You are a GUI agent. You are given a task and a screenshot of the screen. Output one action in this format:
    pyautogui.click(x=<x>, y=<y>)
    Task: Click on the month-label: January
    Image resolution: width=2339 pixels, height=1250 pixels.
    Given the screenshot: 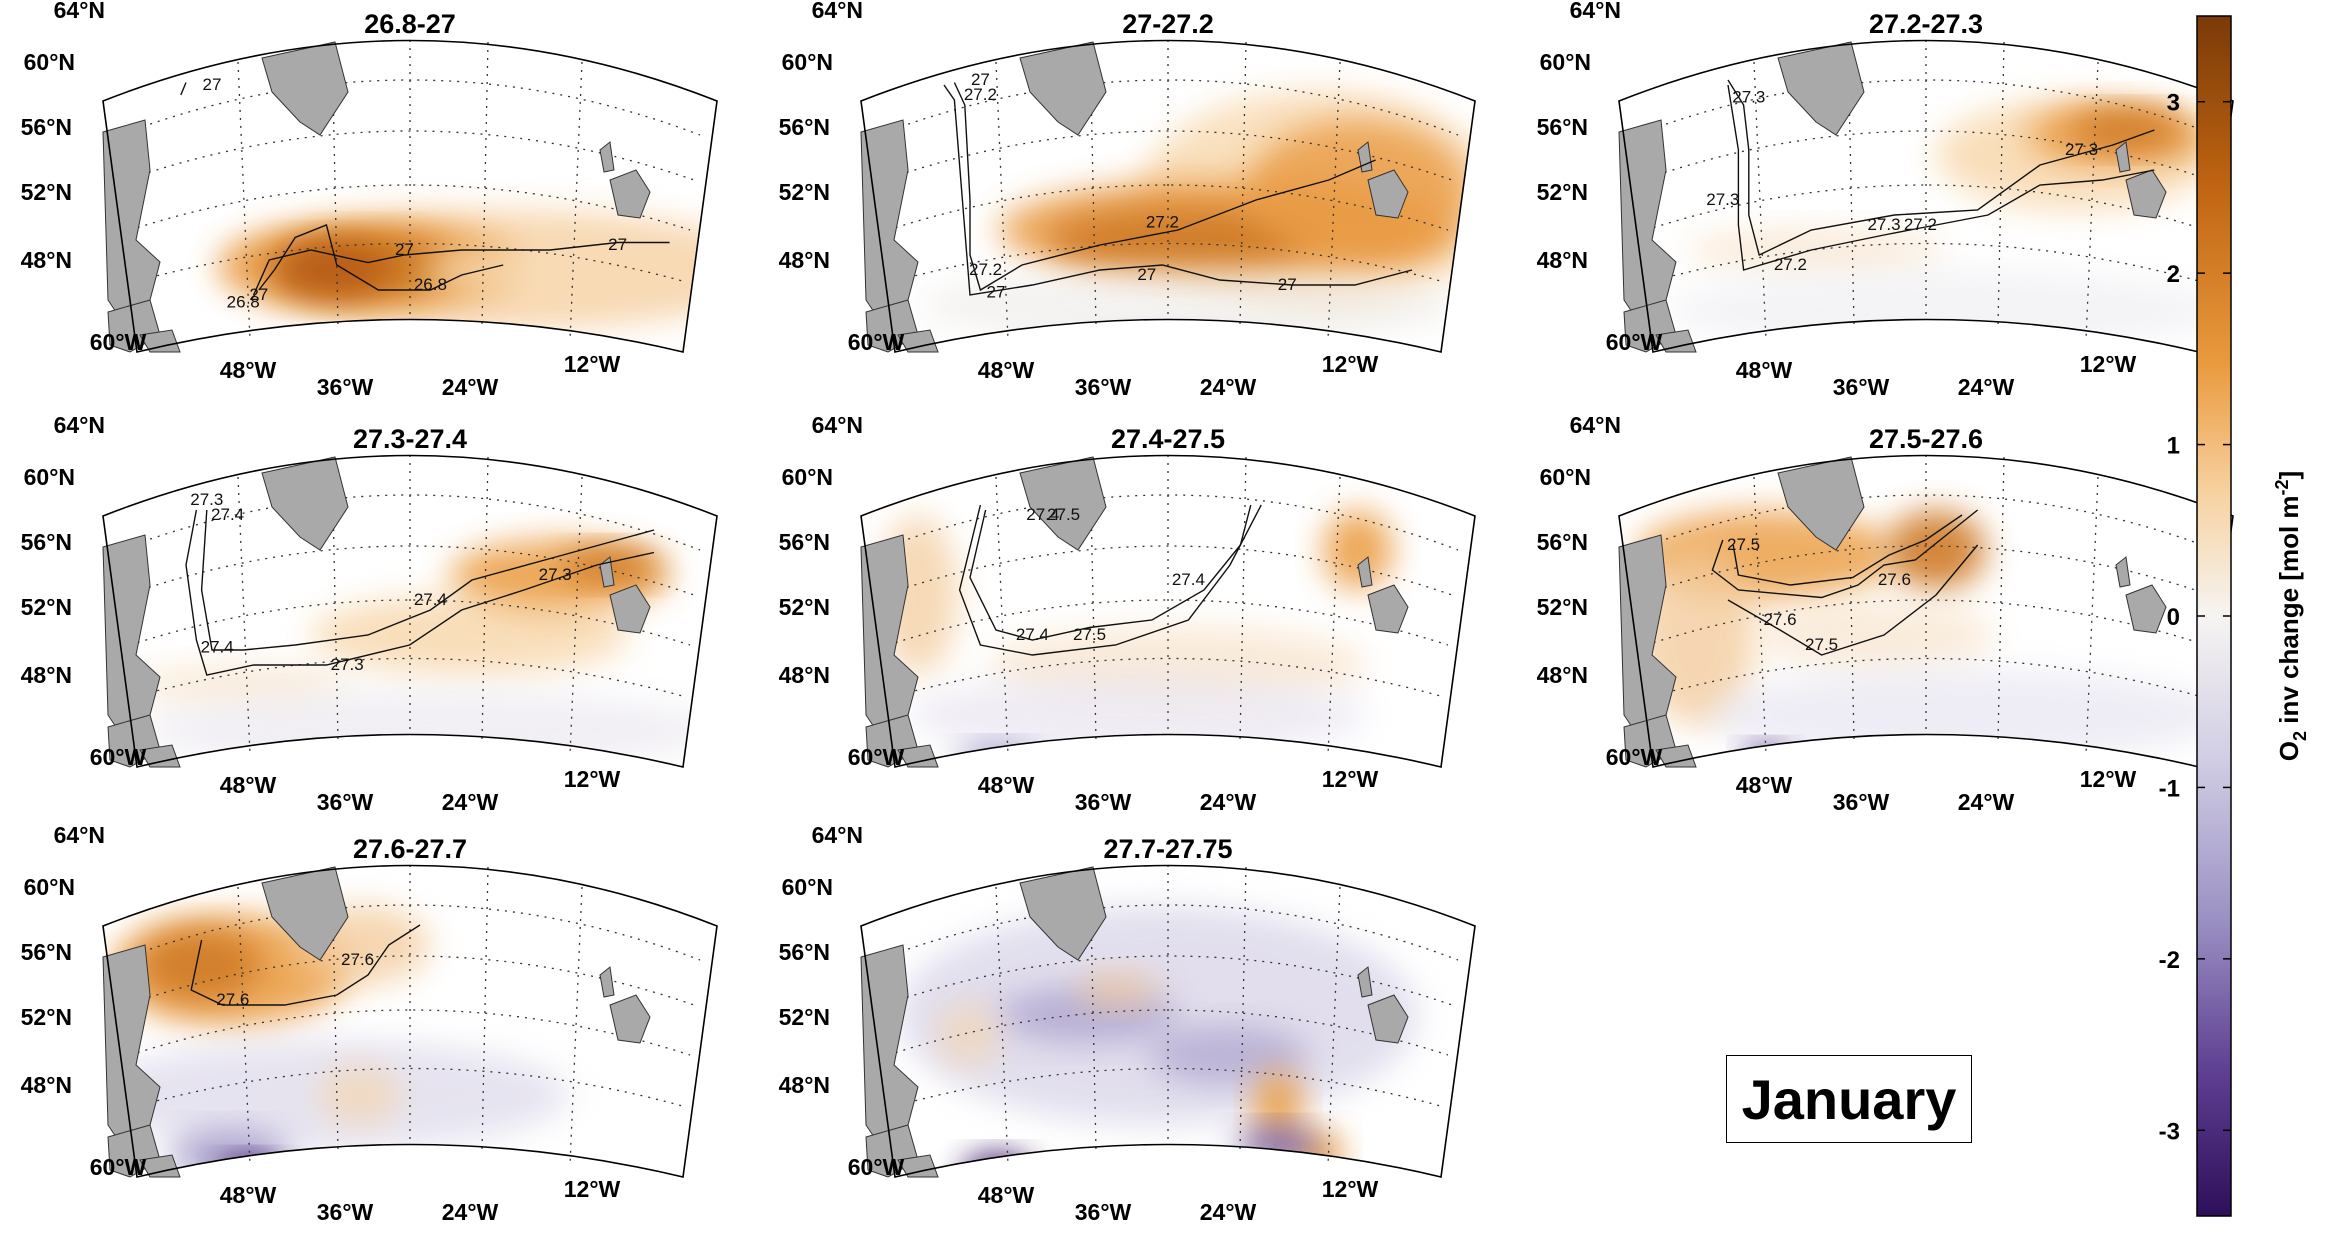 What is the action you would take?
    pyautogui.click(x=1849, y=1099)
    